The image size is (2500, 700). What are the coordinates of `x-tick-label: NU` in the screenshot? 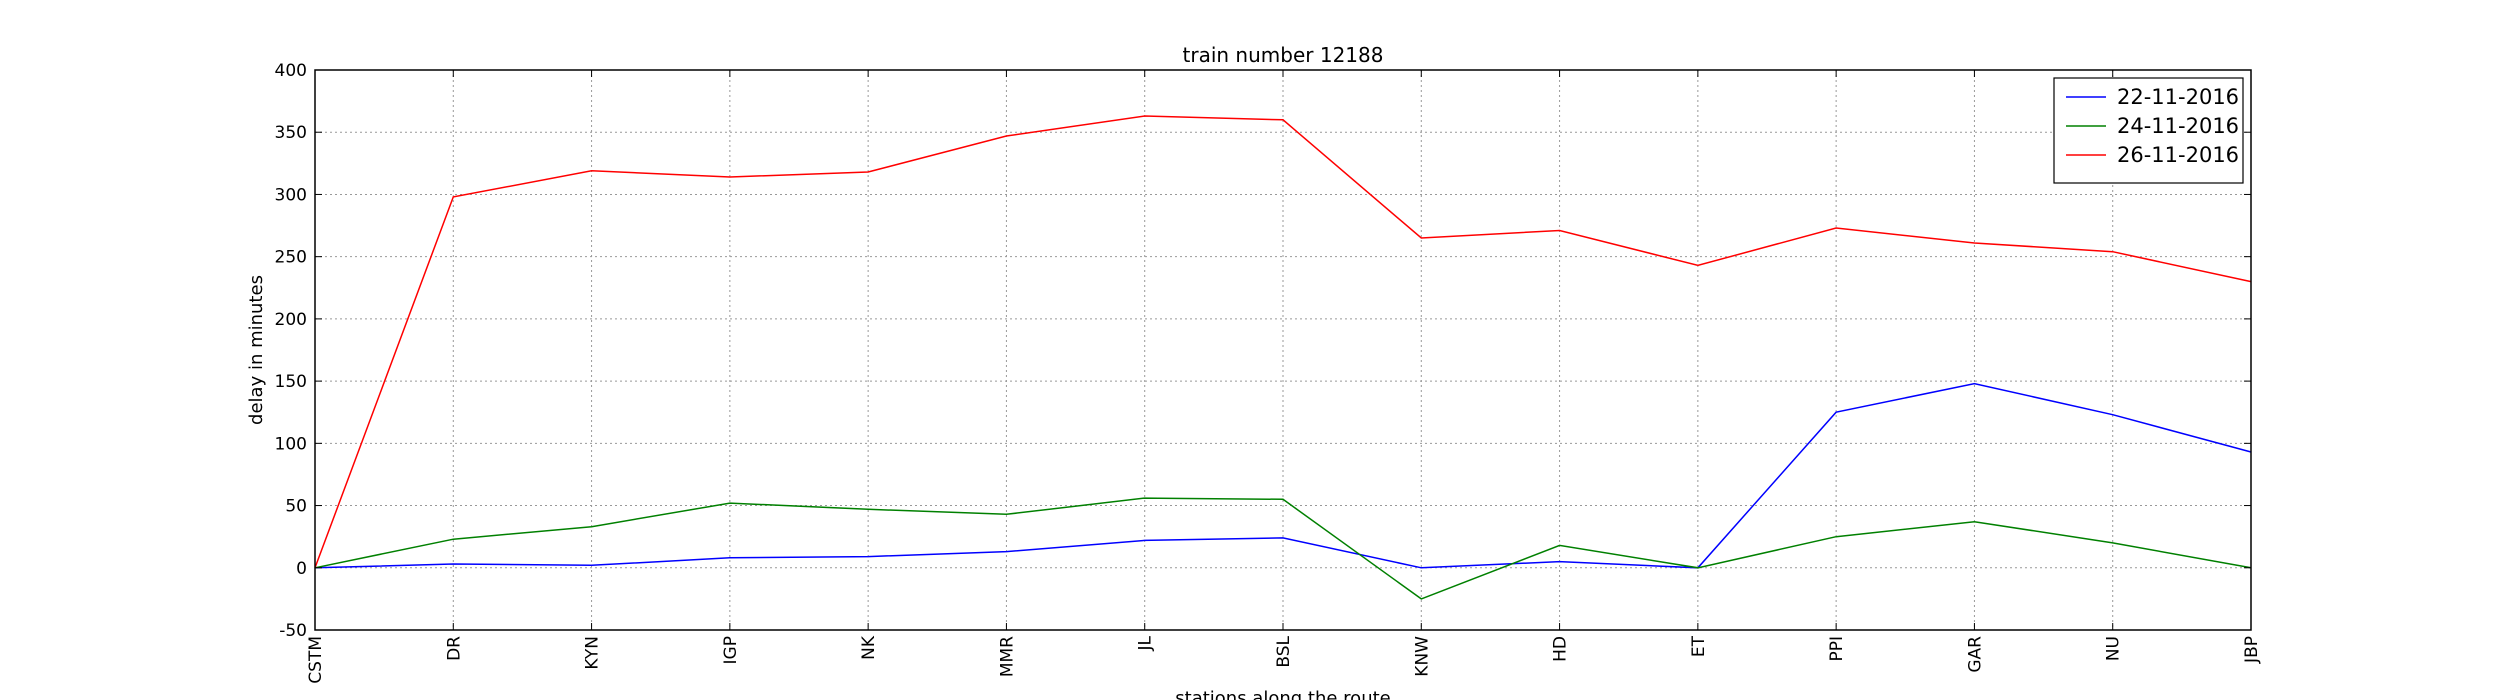 It's located at (2114, 648).